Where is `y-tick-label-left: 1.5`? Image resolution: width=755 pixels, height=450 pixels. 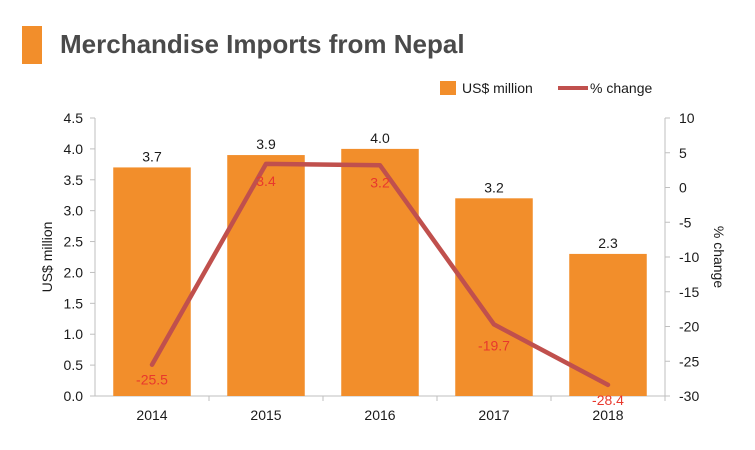
y-tick-label-left: 1.5 is located at coordinates (74, 303).